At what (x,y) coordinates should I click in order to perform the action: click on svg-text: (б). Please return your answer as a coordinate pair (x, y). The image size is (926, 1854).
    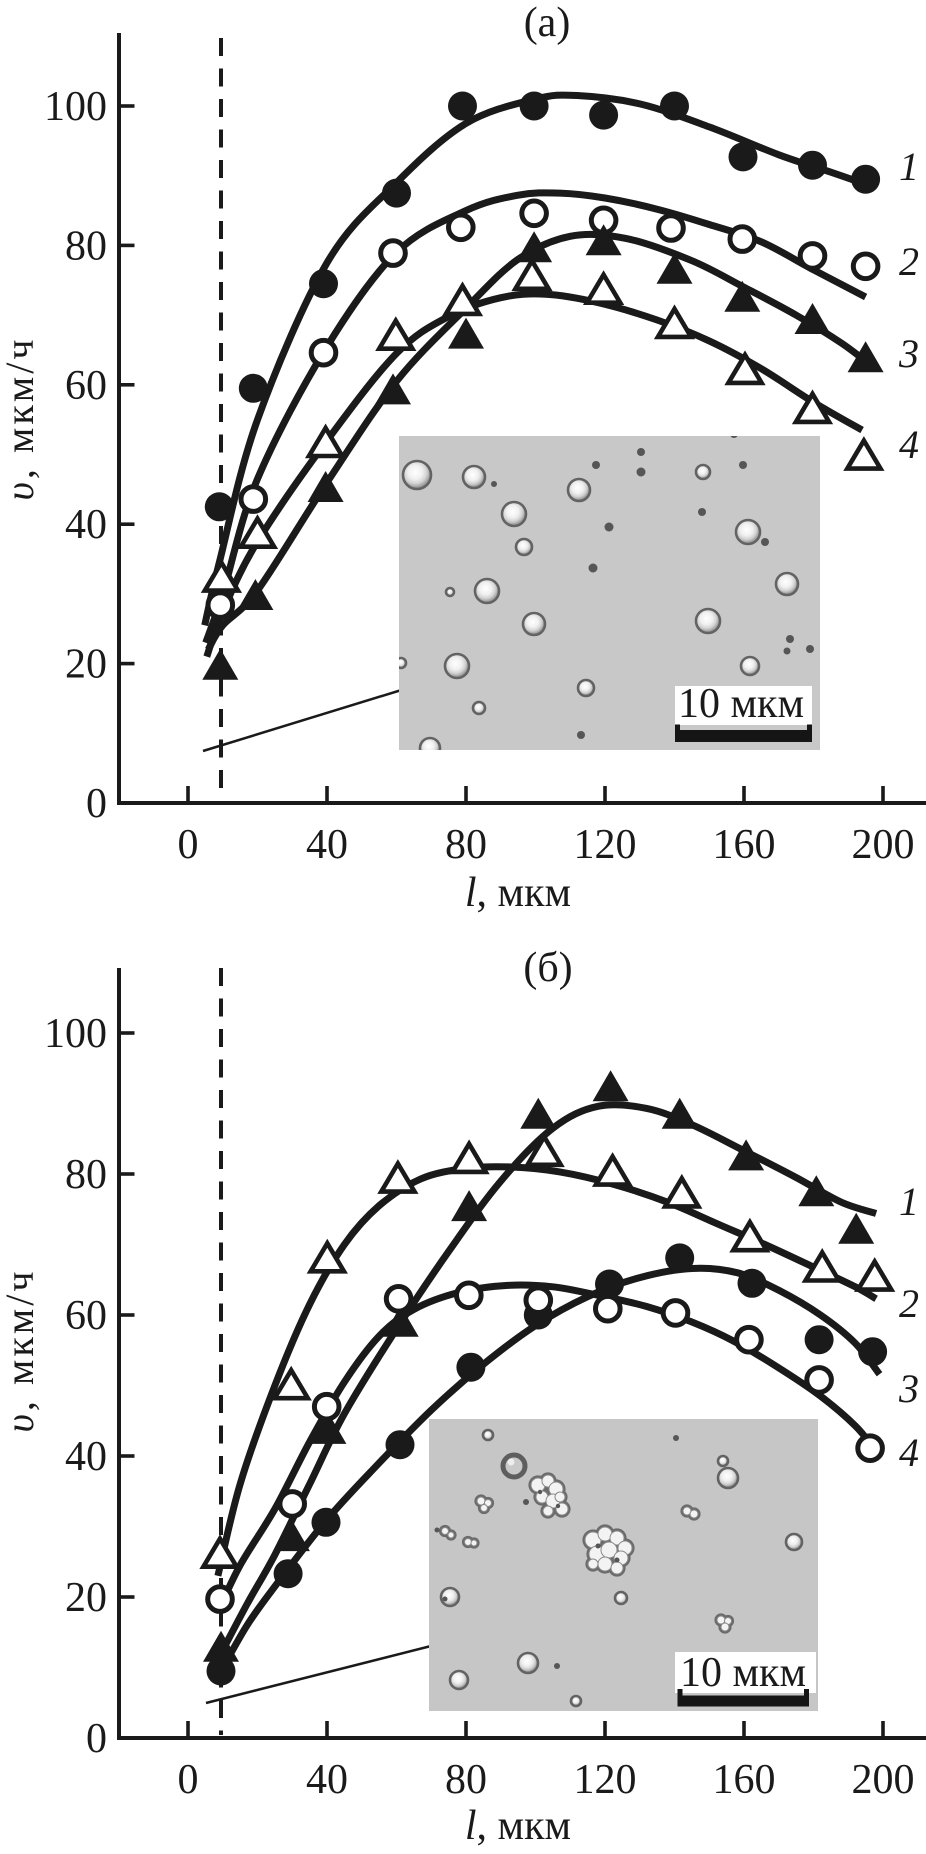
    Looking at the image, I should click on (547, 968).